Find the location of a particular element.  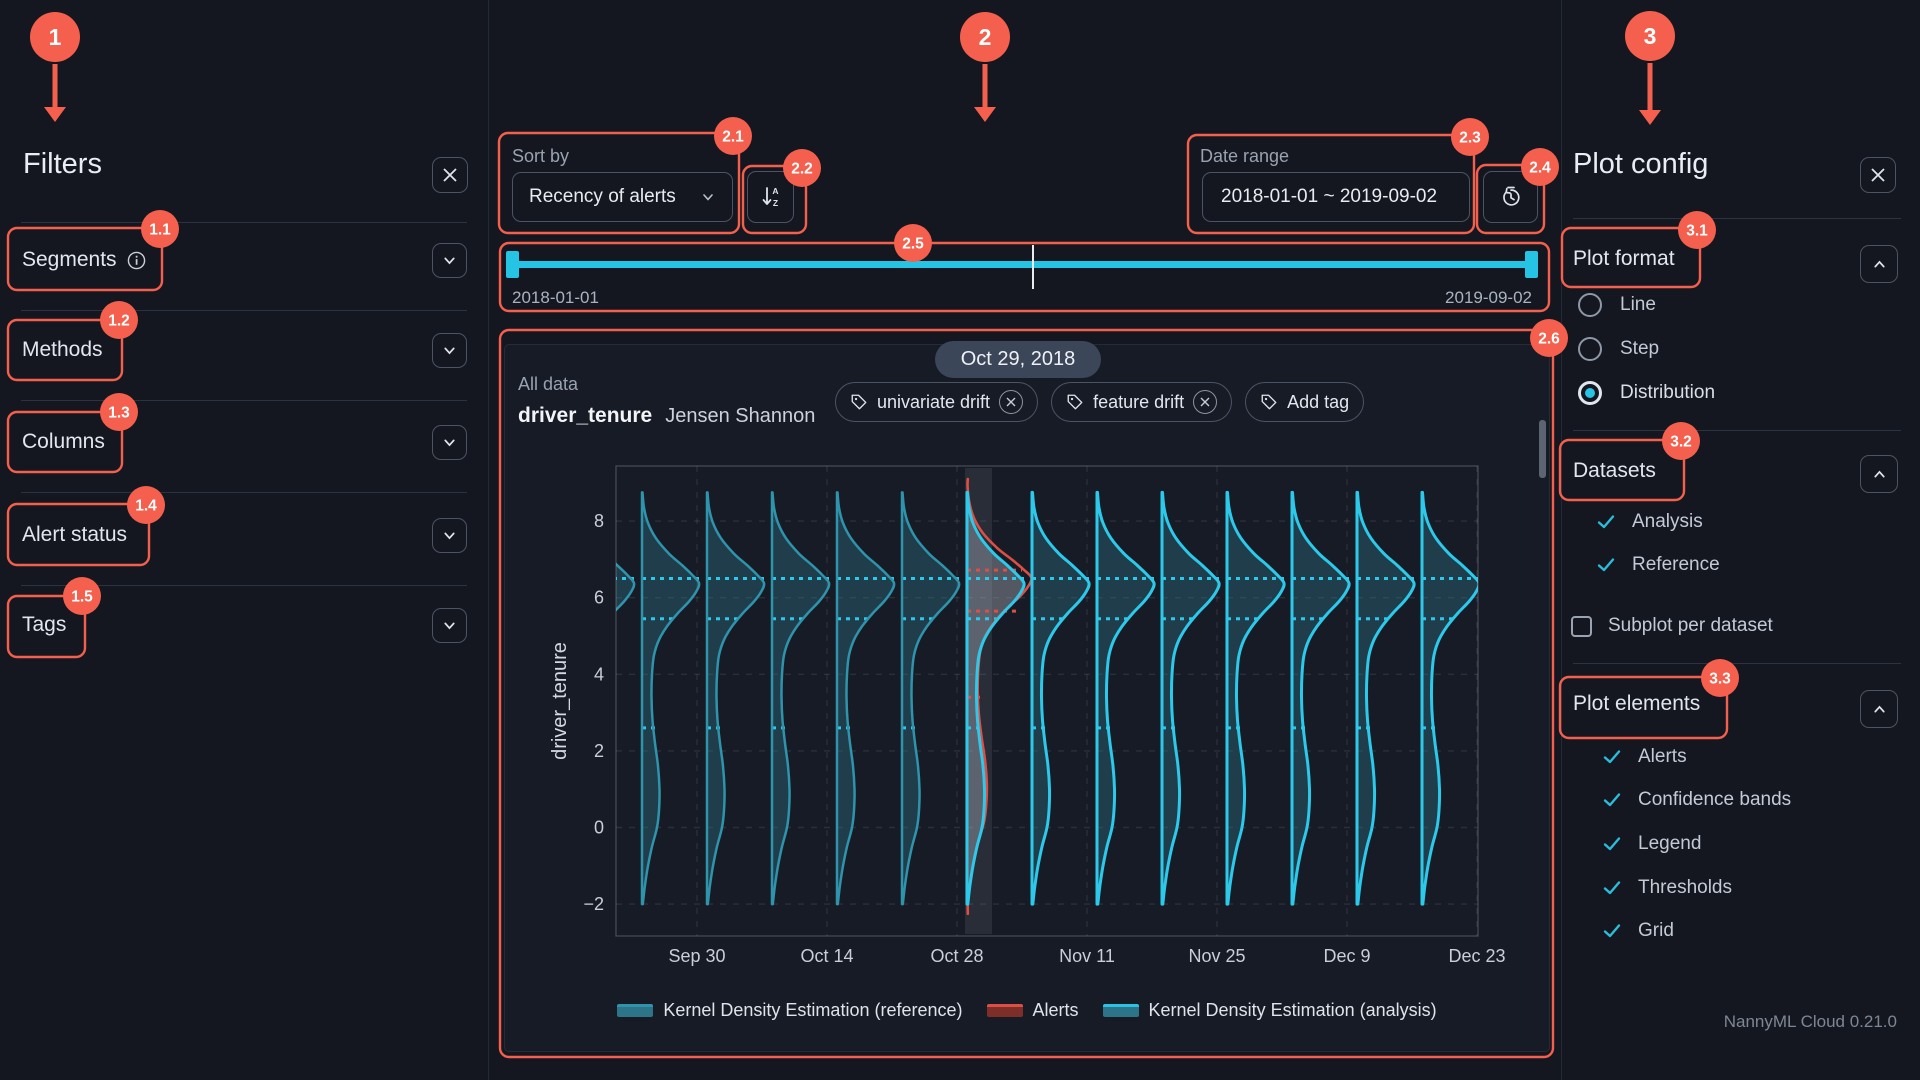

plot-config-close-button is located at coordinates (1878, 175).